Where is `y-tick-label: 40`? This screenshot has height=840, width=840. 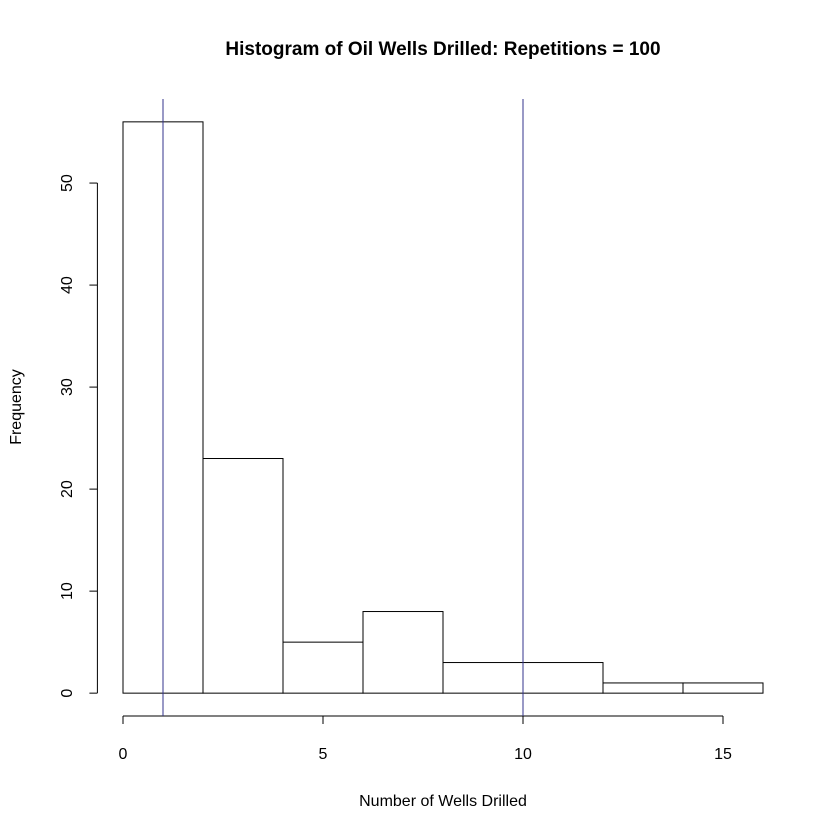 y-tick-label: 40 is located at coordinates (67, 285).